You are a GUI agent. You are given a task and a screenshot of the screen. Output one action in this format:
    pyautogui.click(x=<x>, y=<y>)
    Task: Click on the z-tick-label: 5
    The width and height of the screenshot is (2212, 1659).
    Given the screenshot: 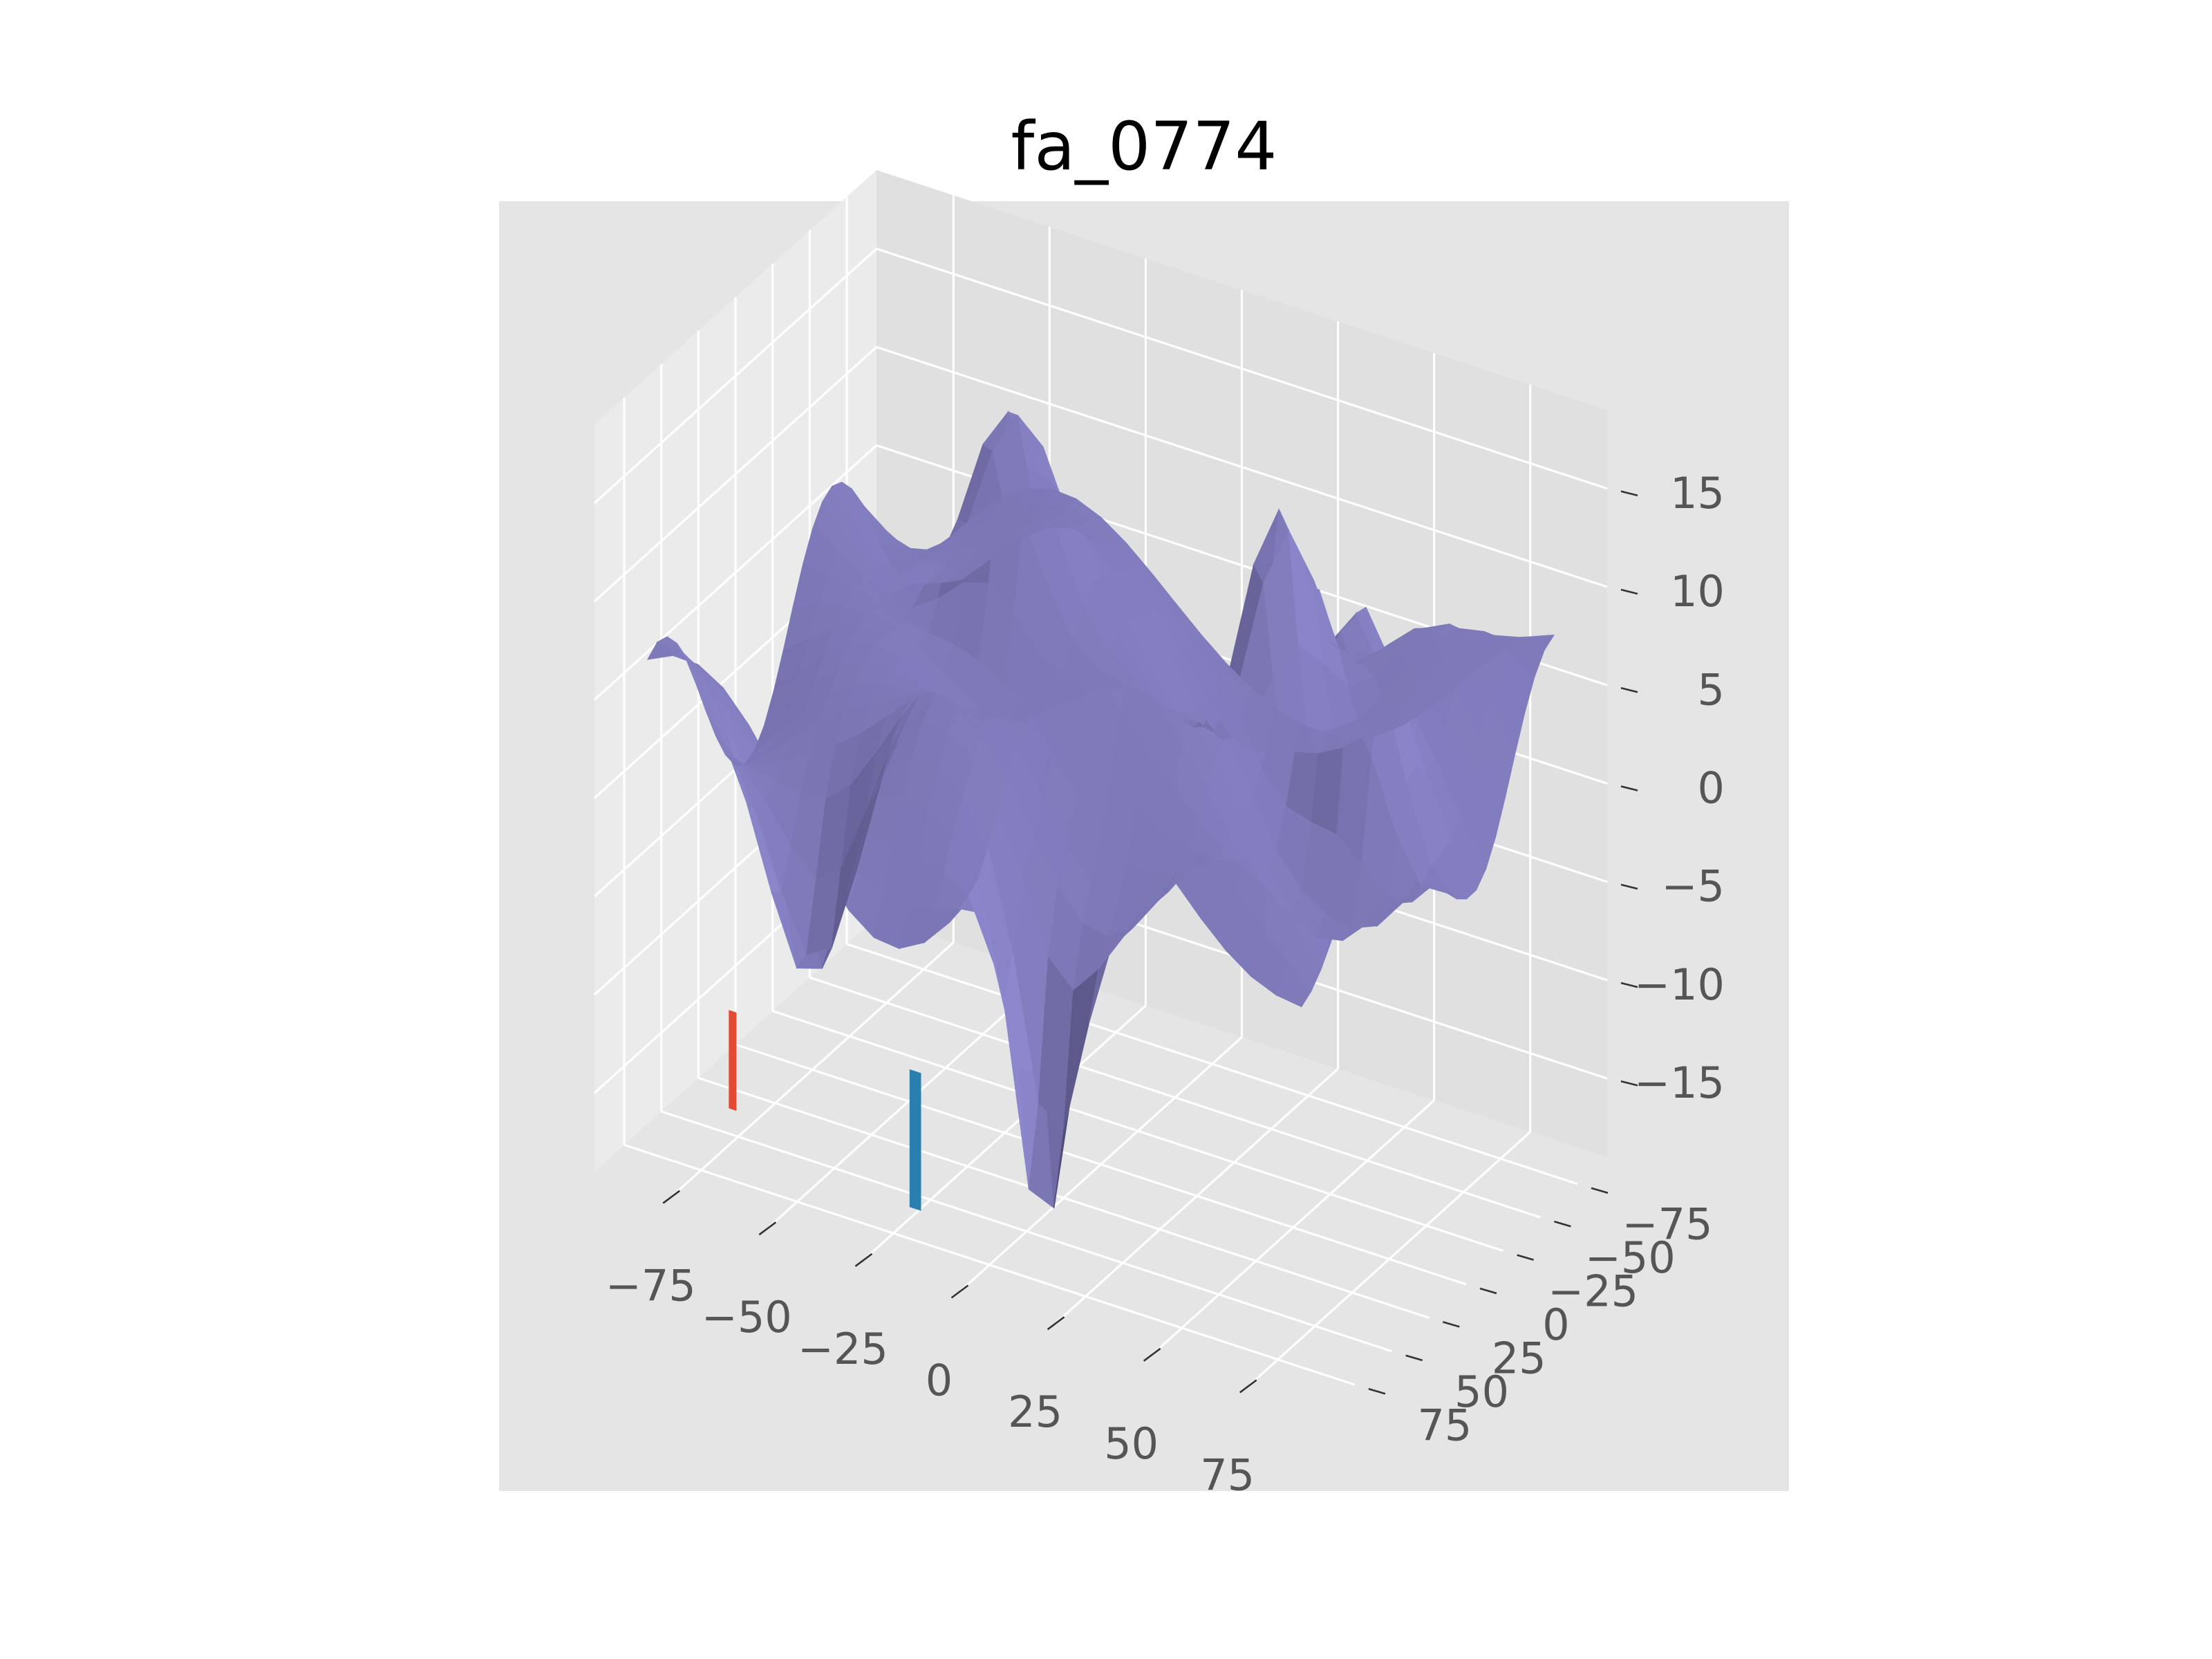 What is the action you would take?
    pyautogui.click(x=1712, y=690)
    